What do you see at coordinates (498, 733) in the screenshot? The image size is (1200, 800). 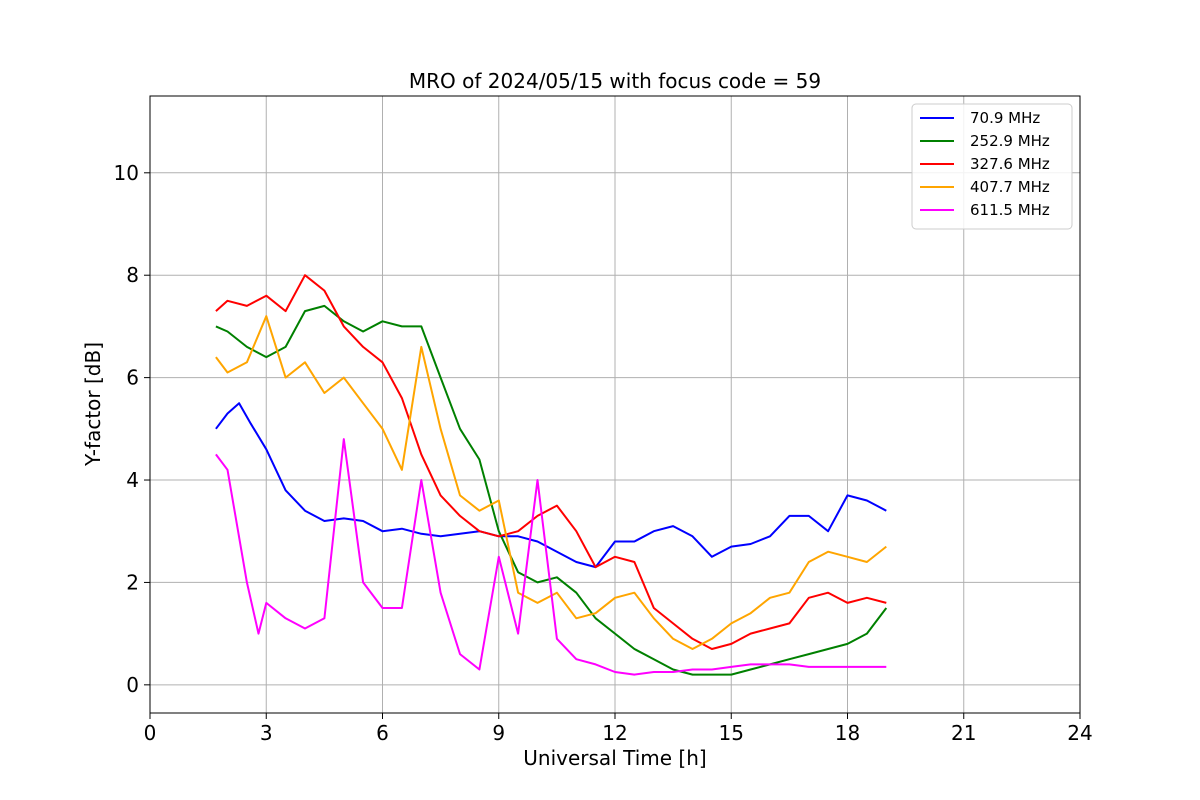 I see `x-tick-label: 9` at bounding box center [498, 733].